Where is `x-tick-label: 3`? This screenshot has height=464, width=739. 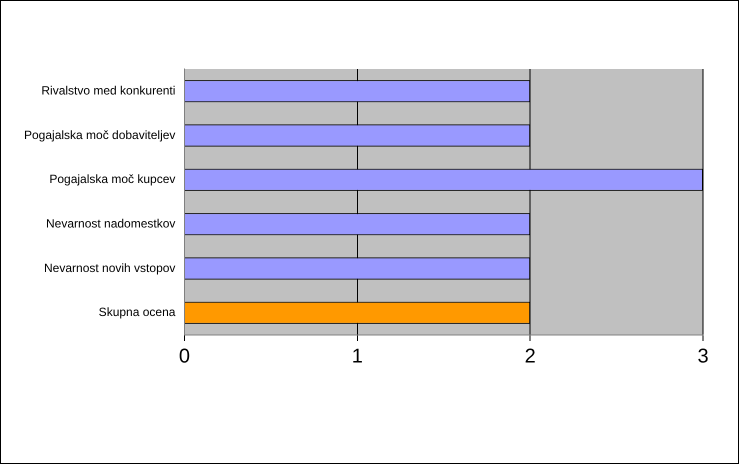 x-tick-label: 3 is located at coordinates (703, 357).